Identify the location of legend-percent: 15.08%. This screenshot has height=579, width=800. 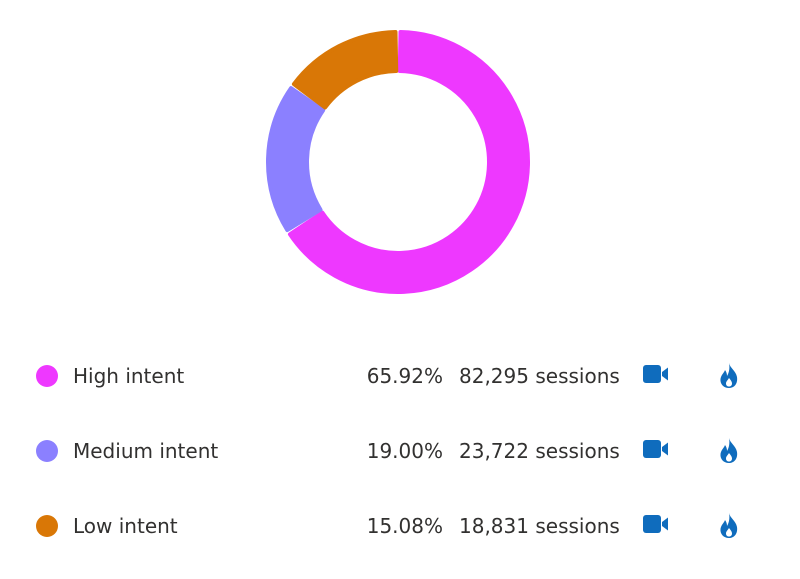
(404, 526).